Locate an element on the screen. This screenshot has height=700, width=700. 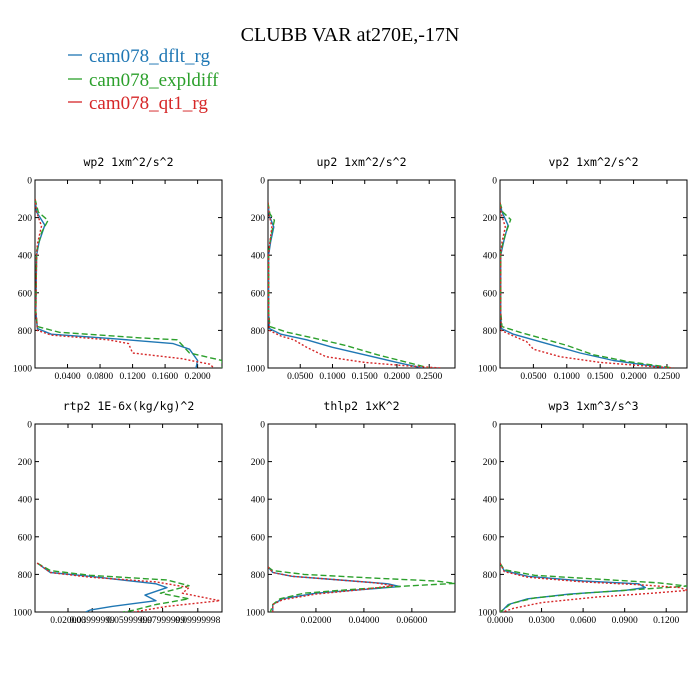
panel-title: up2 1xm^2/s^2 is located at coordinates (361, 162).